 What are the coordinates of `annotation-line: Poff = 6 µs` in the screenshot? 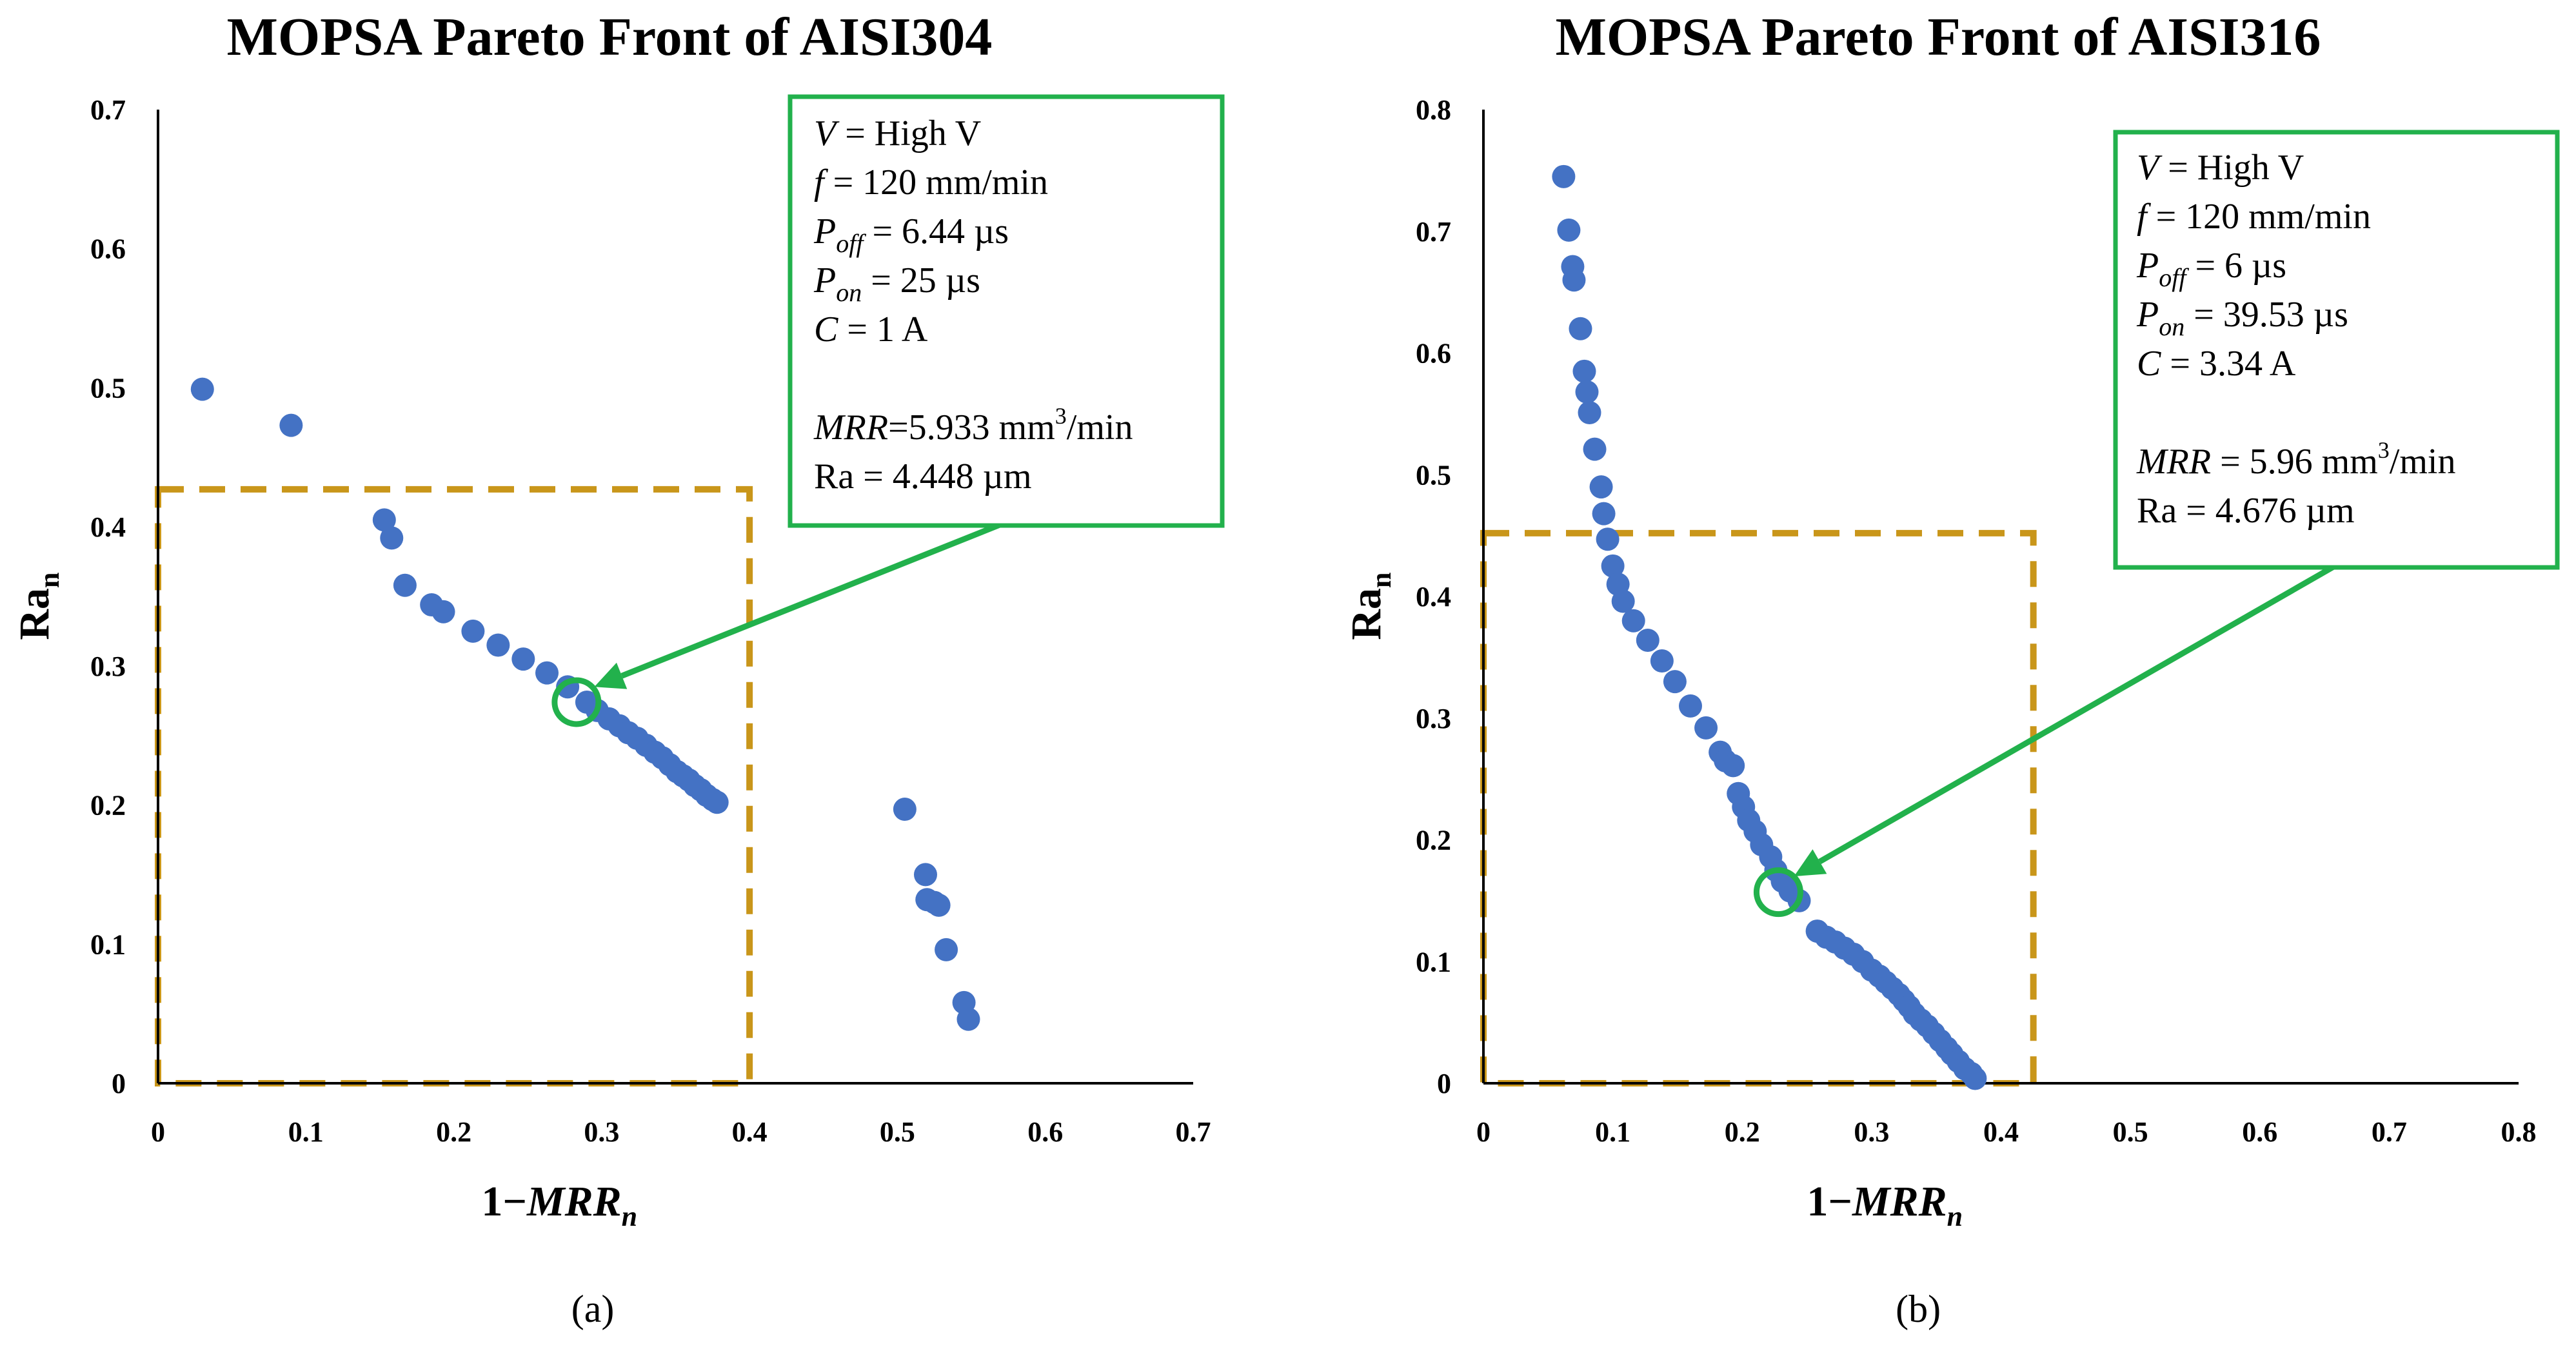 It's located at (2211, 269).